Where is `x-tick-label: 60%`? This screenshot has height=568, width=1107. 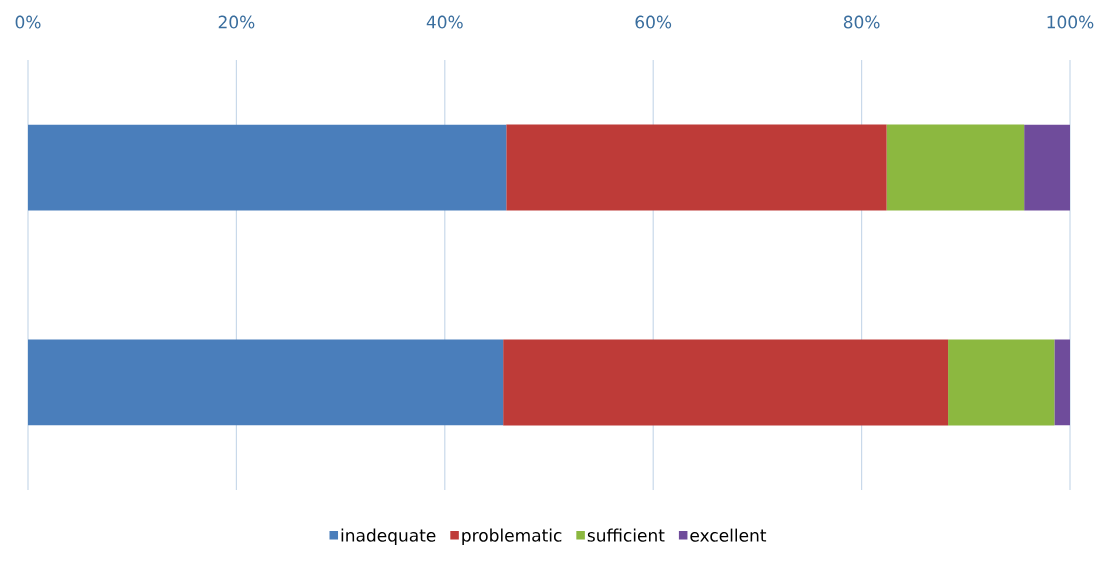
x-tick-label: 60% is located at coordinates (653, 22).